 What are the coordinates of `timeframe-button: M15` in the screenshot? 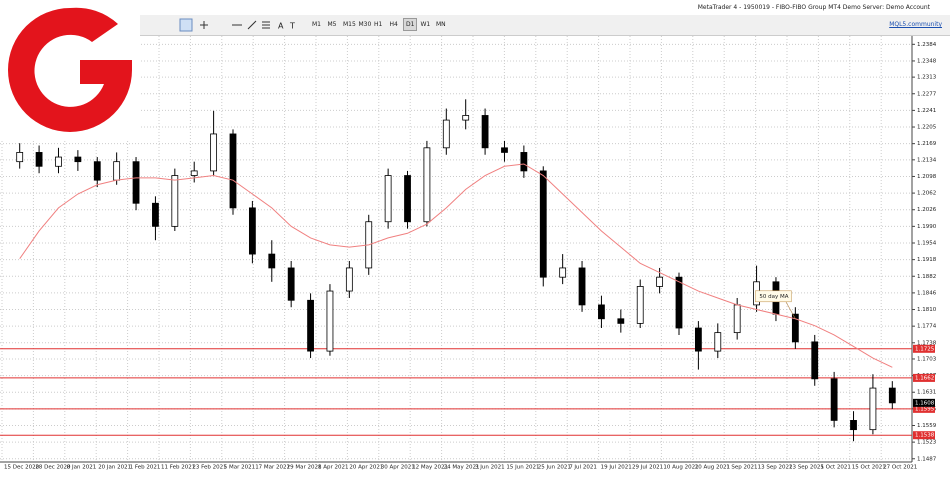 It's located at (349, 24).